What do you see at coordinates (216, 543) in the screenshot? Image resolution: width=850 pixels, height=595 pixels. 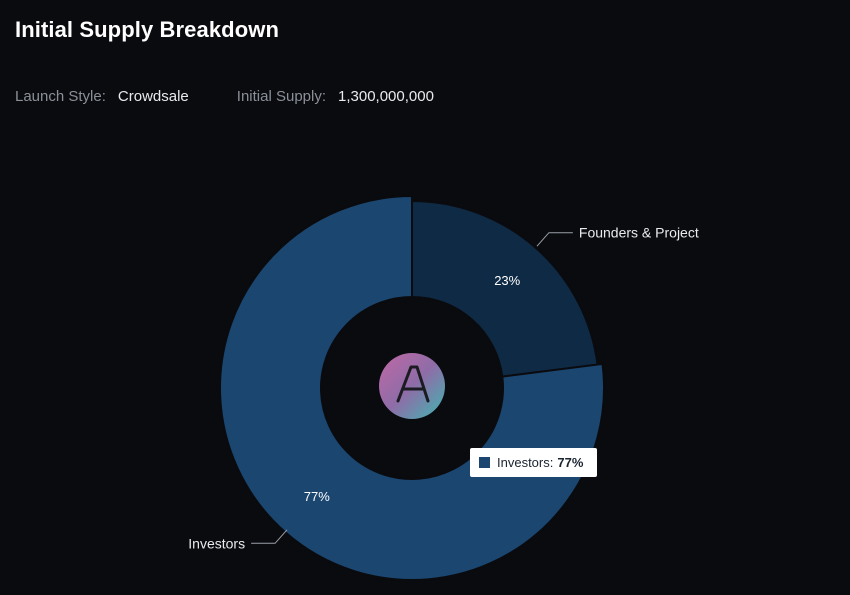 I see `category-label: Investors` at bounding box center [216, 543].